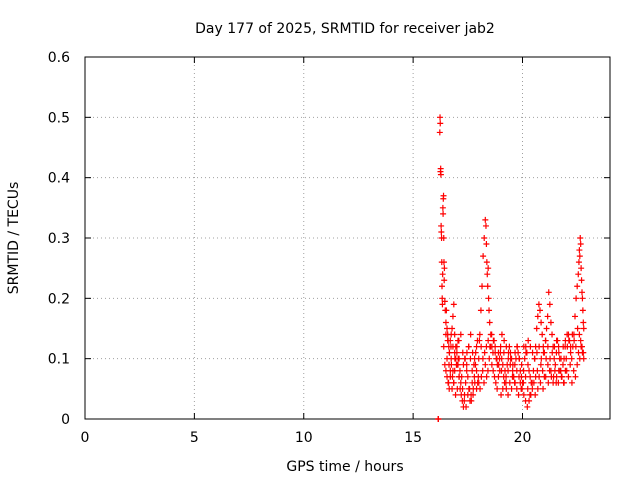 The image size is (640, 480). What do you see at coordinates (413, 438) in the screenshot?
I see `x-tick-label: 15` at bounding box center [413, 438].